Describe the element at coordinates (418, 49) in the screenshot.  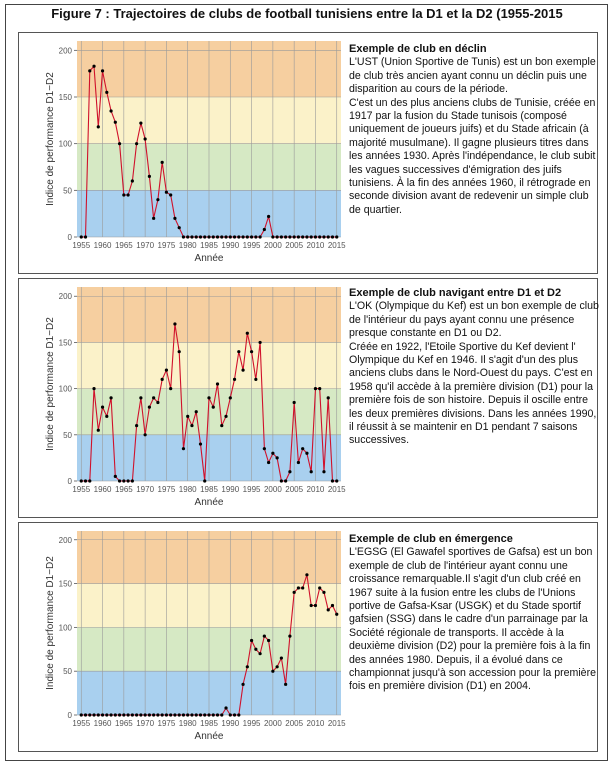
I see `panel-heading: Exemple de club en déclin` at that location.